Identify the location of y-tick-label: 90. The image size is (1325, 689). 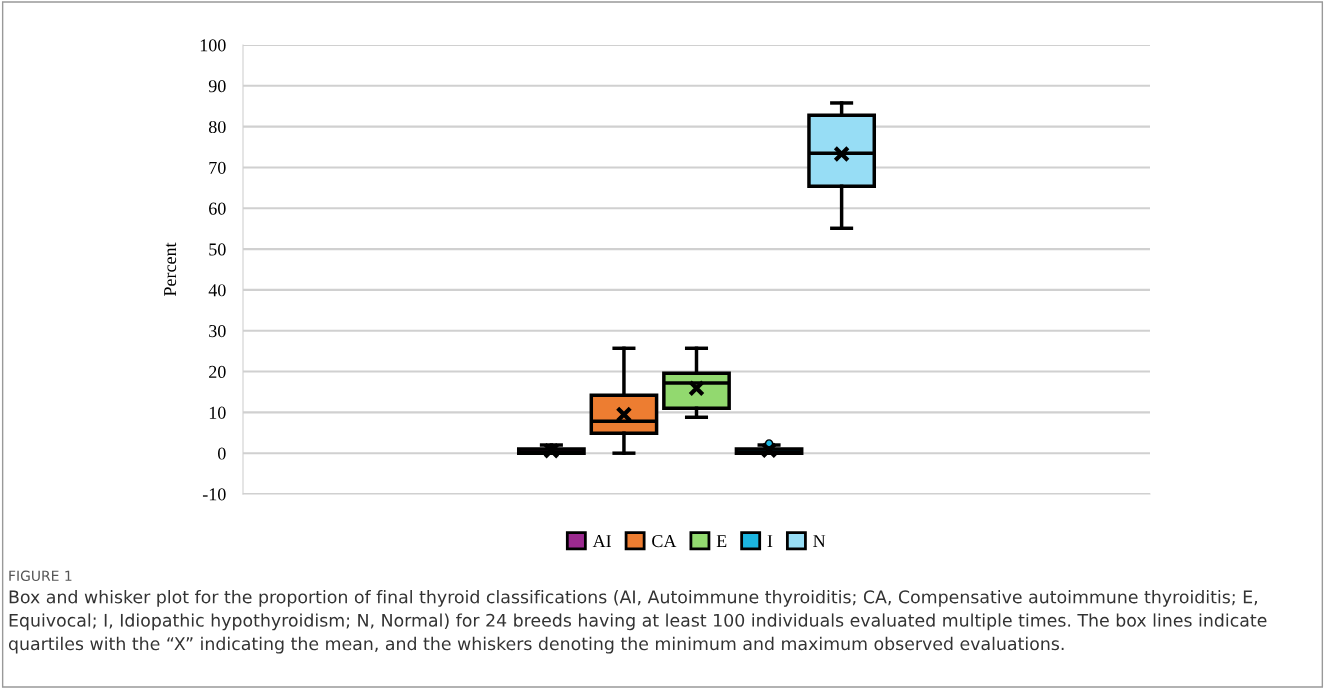
(217, 86).